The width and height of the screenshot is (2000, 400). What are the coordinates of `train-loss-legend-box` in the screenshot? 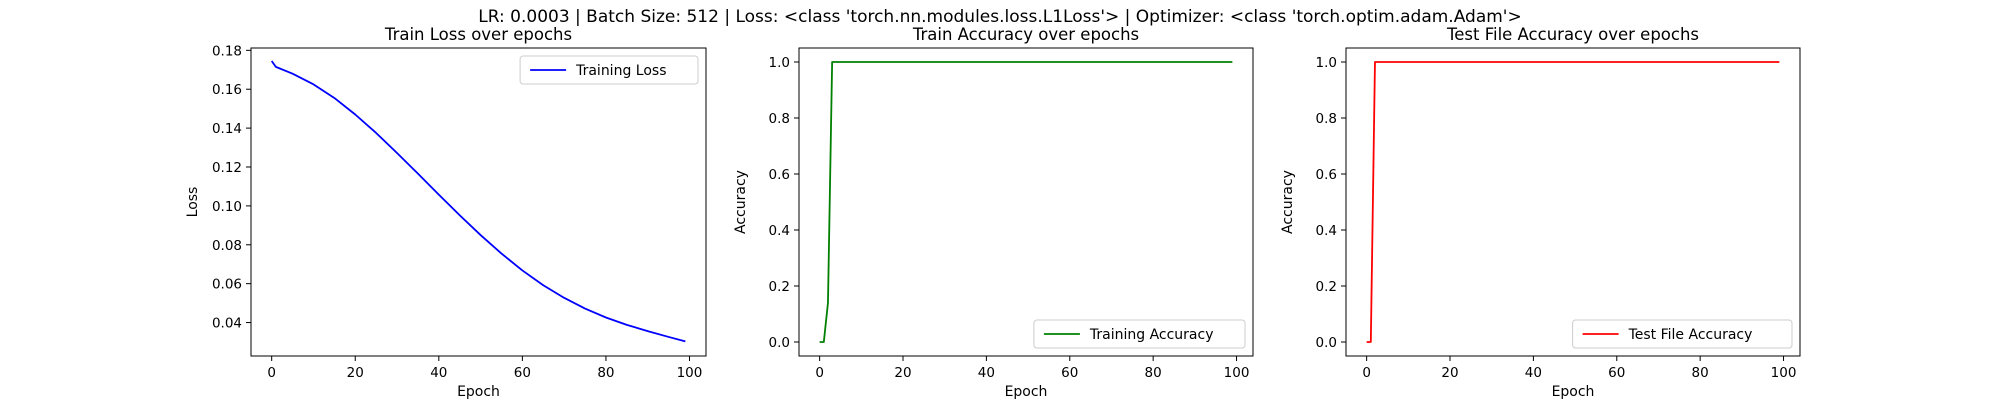 It's located at (609, 70).